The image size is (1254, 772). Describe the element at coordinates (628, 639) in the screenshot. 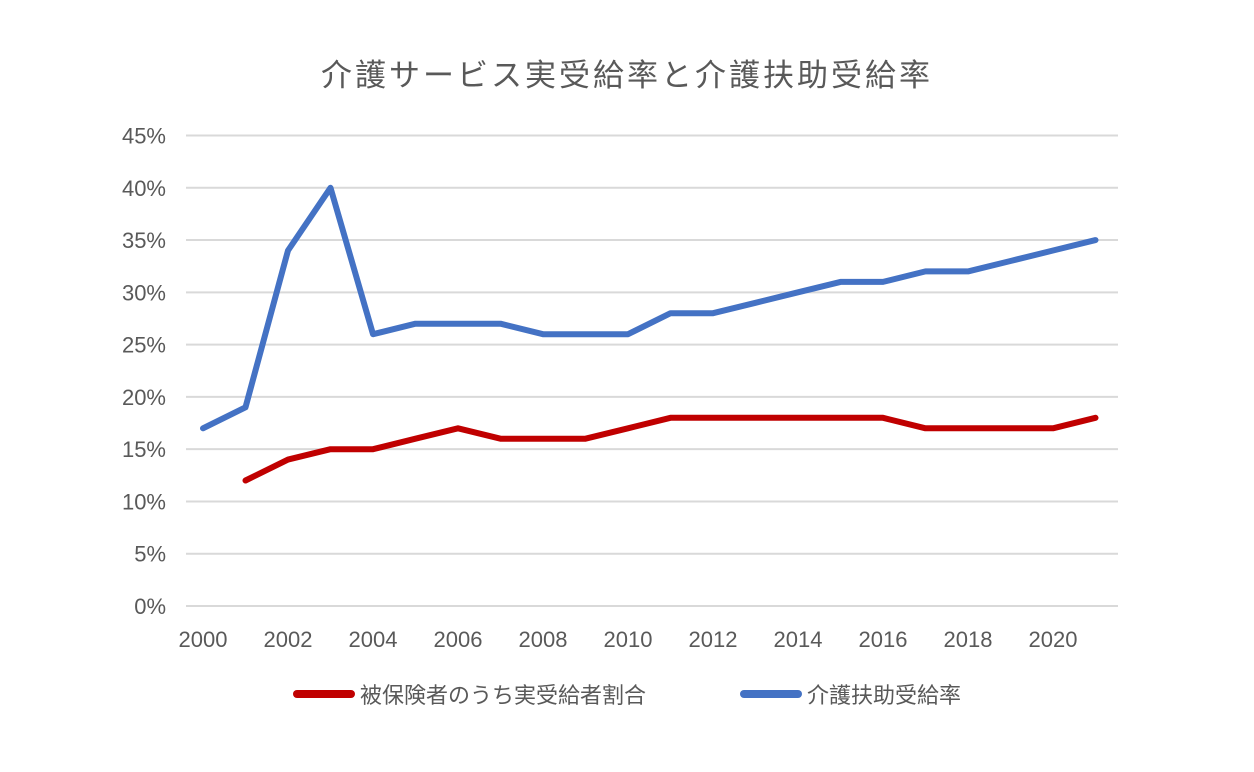

I see `x-axis-tick-2010: 2010` at that location.